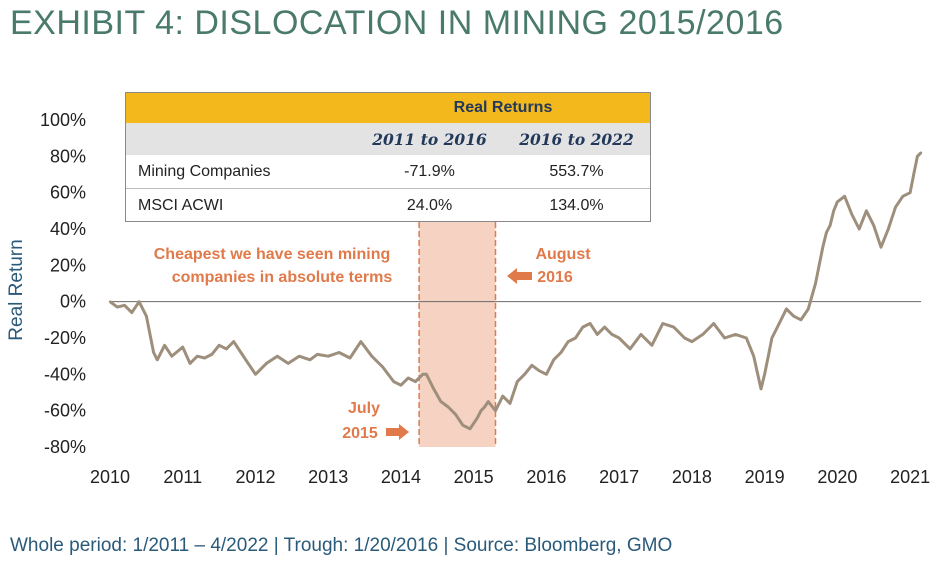 This screenshot has height=563, width=947. Describe the element at coordinates (204, 171) in the screenshot. I see `row-label: Mining Companies` at that location.